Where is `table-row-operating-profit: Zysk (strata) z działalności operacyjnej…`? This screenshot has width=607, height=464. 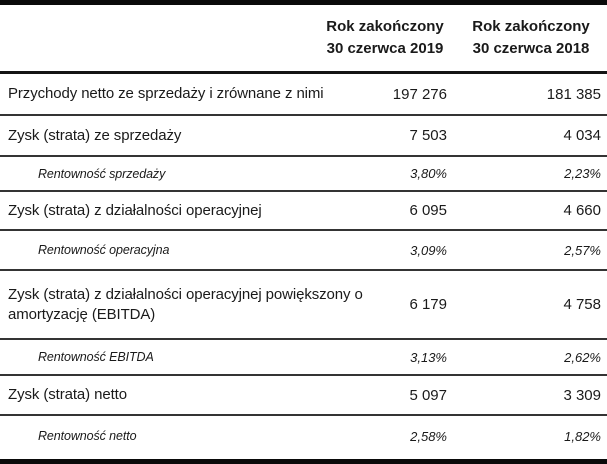 table-row-operating-profit: Zysk (strata) z działalności operacyjnej… is located at coordinates (303, 211).